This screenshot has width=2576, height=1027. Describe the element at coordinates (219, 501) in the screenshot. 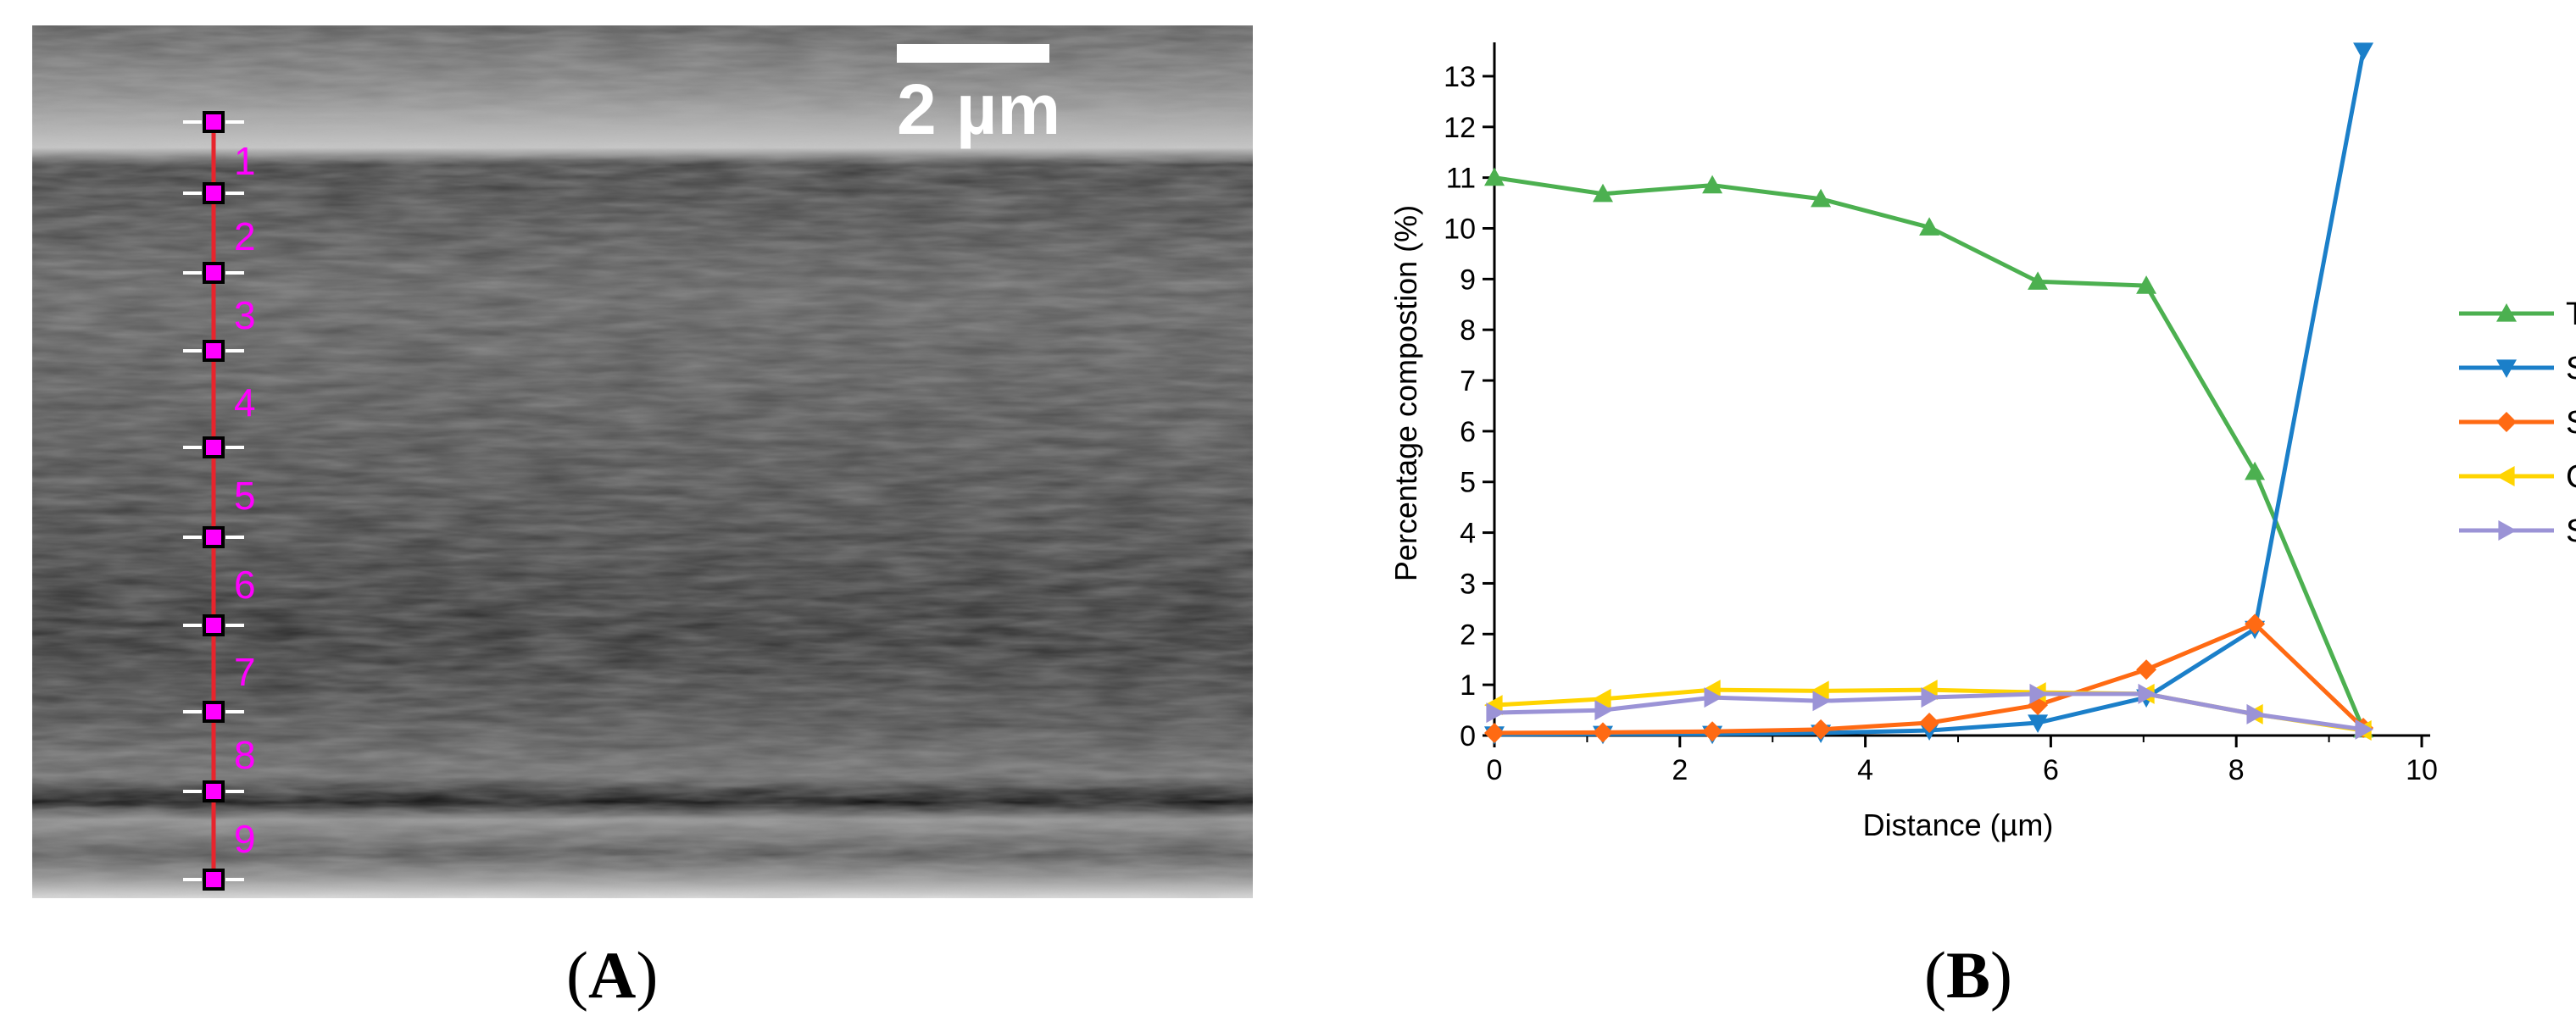

I see `line-scan-path: 1 2 3 4 5 6 7 8 9` at that location.